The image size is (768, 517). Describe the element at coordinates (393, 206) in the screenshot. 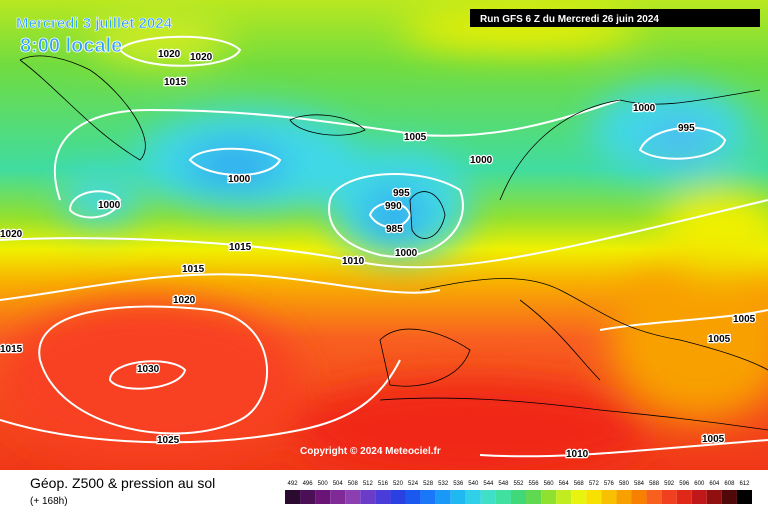

I see `isobar-label: 990` at that location.